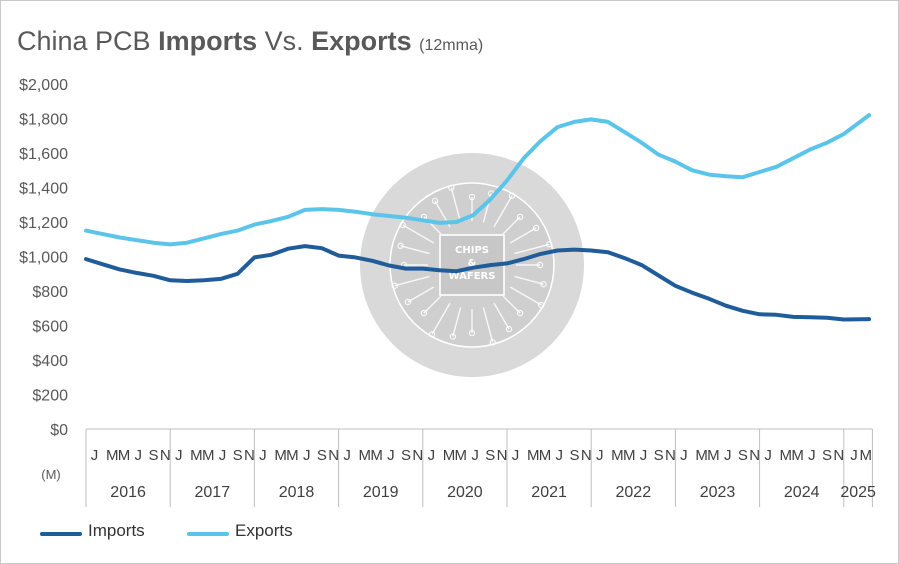 The image size is (899, 564). I want to click on title-imports: Imports, so click(208, 41).